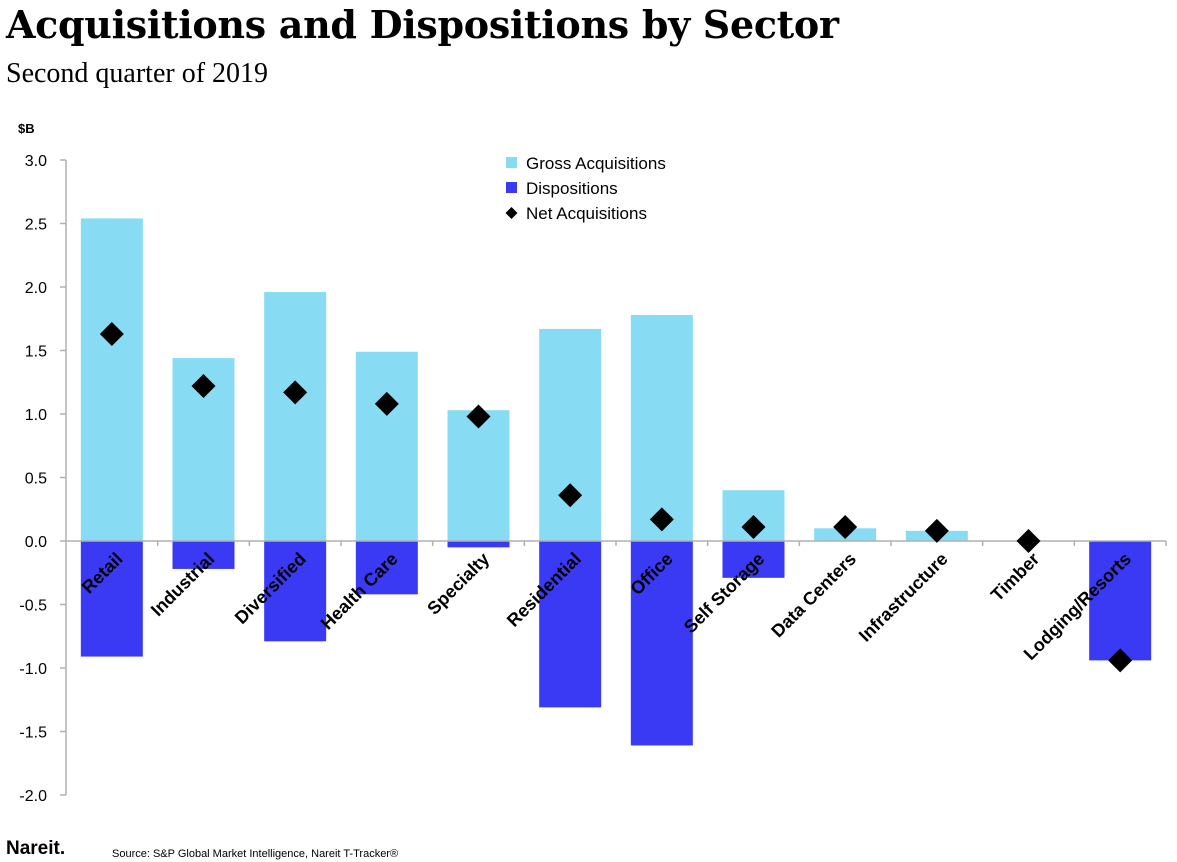 This screenshot has height=862, width=1177. What do you see at coordinates (36, 848) in the screenshot?
I see `nareit-logo: Nareit.` at bounding box center [36, 848].